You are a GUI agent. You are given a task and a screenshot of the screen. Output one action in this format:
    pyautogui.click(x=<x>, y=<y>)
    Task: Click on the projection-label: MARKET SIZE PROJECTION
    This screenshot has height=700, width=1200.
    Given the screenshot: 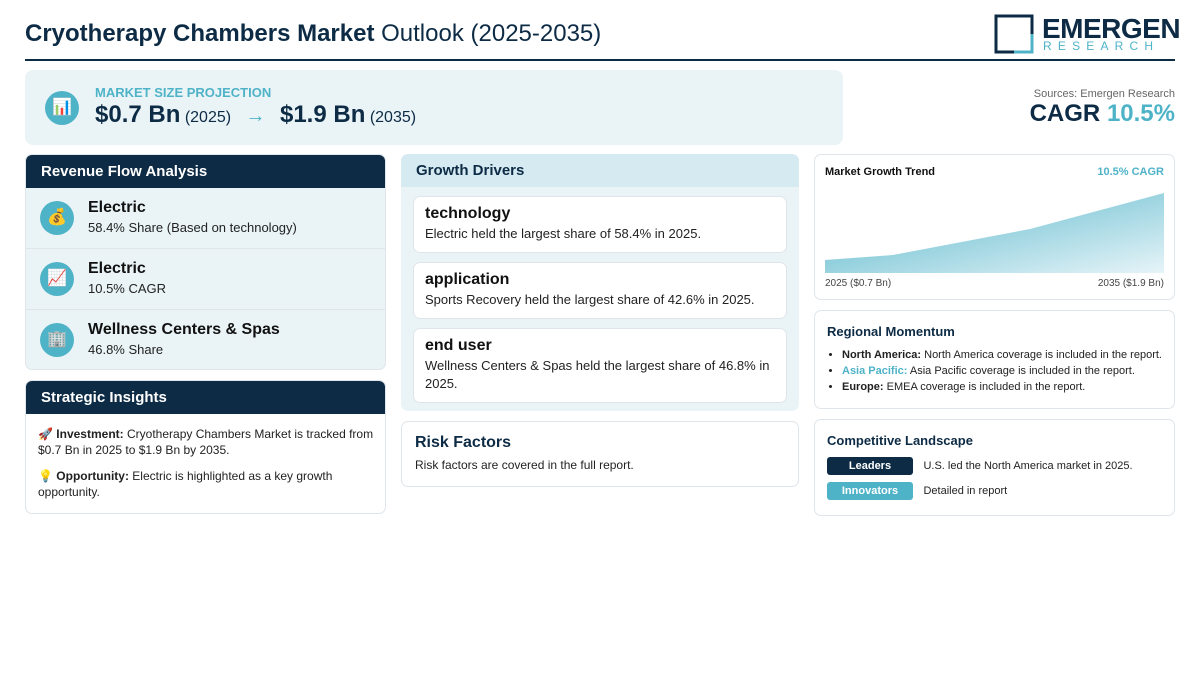 What is the action you would take?
    pyautogui.click(x=183, y=92)
    